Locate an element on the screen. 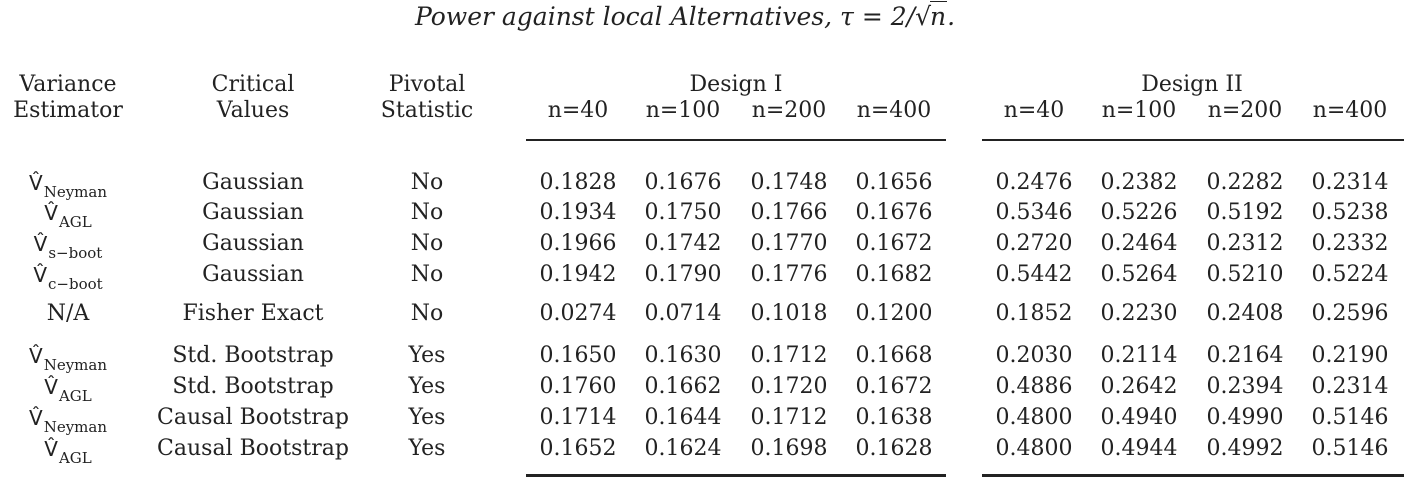  design-1-sample-size-header: n=100 is located at coordinates (683, 110).